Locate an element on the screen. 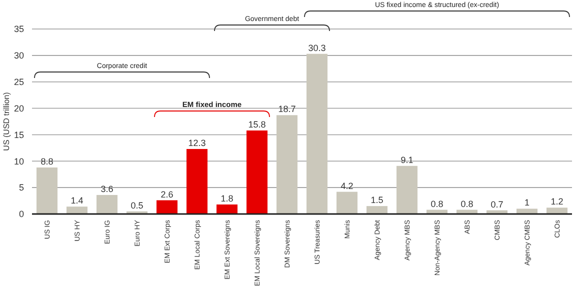 Image resolution: width=580 pixels, height=290 pixels. data-label: 3.6 is located at coordinates (107, 189).